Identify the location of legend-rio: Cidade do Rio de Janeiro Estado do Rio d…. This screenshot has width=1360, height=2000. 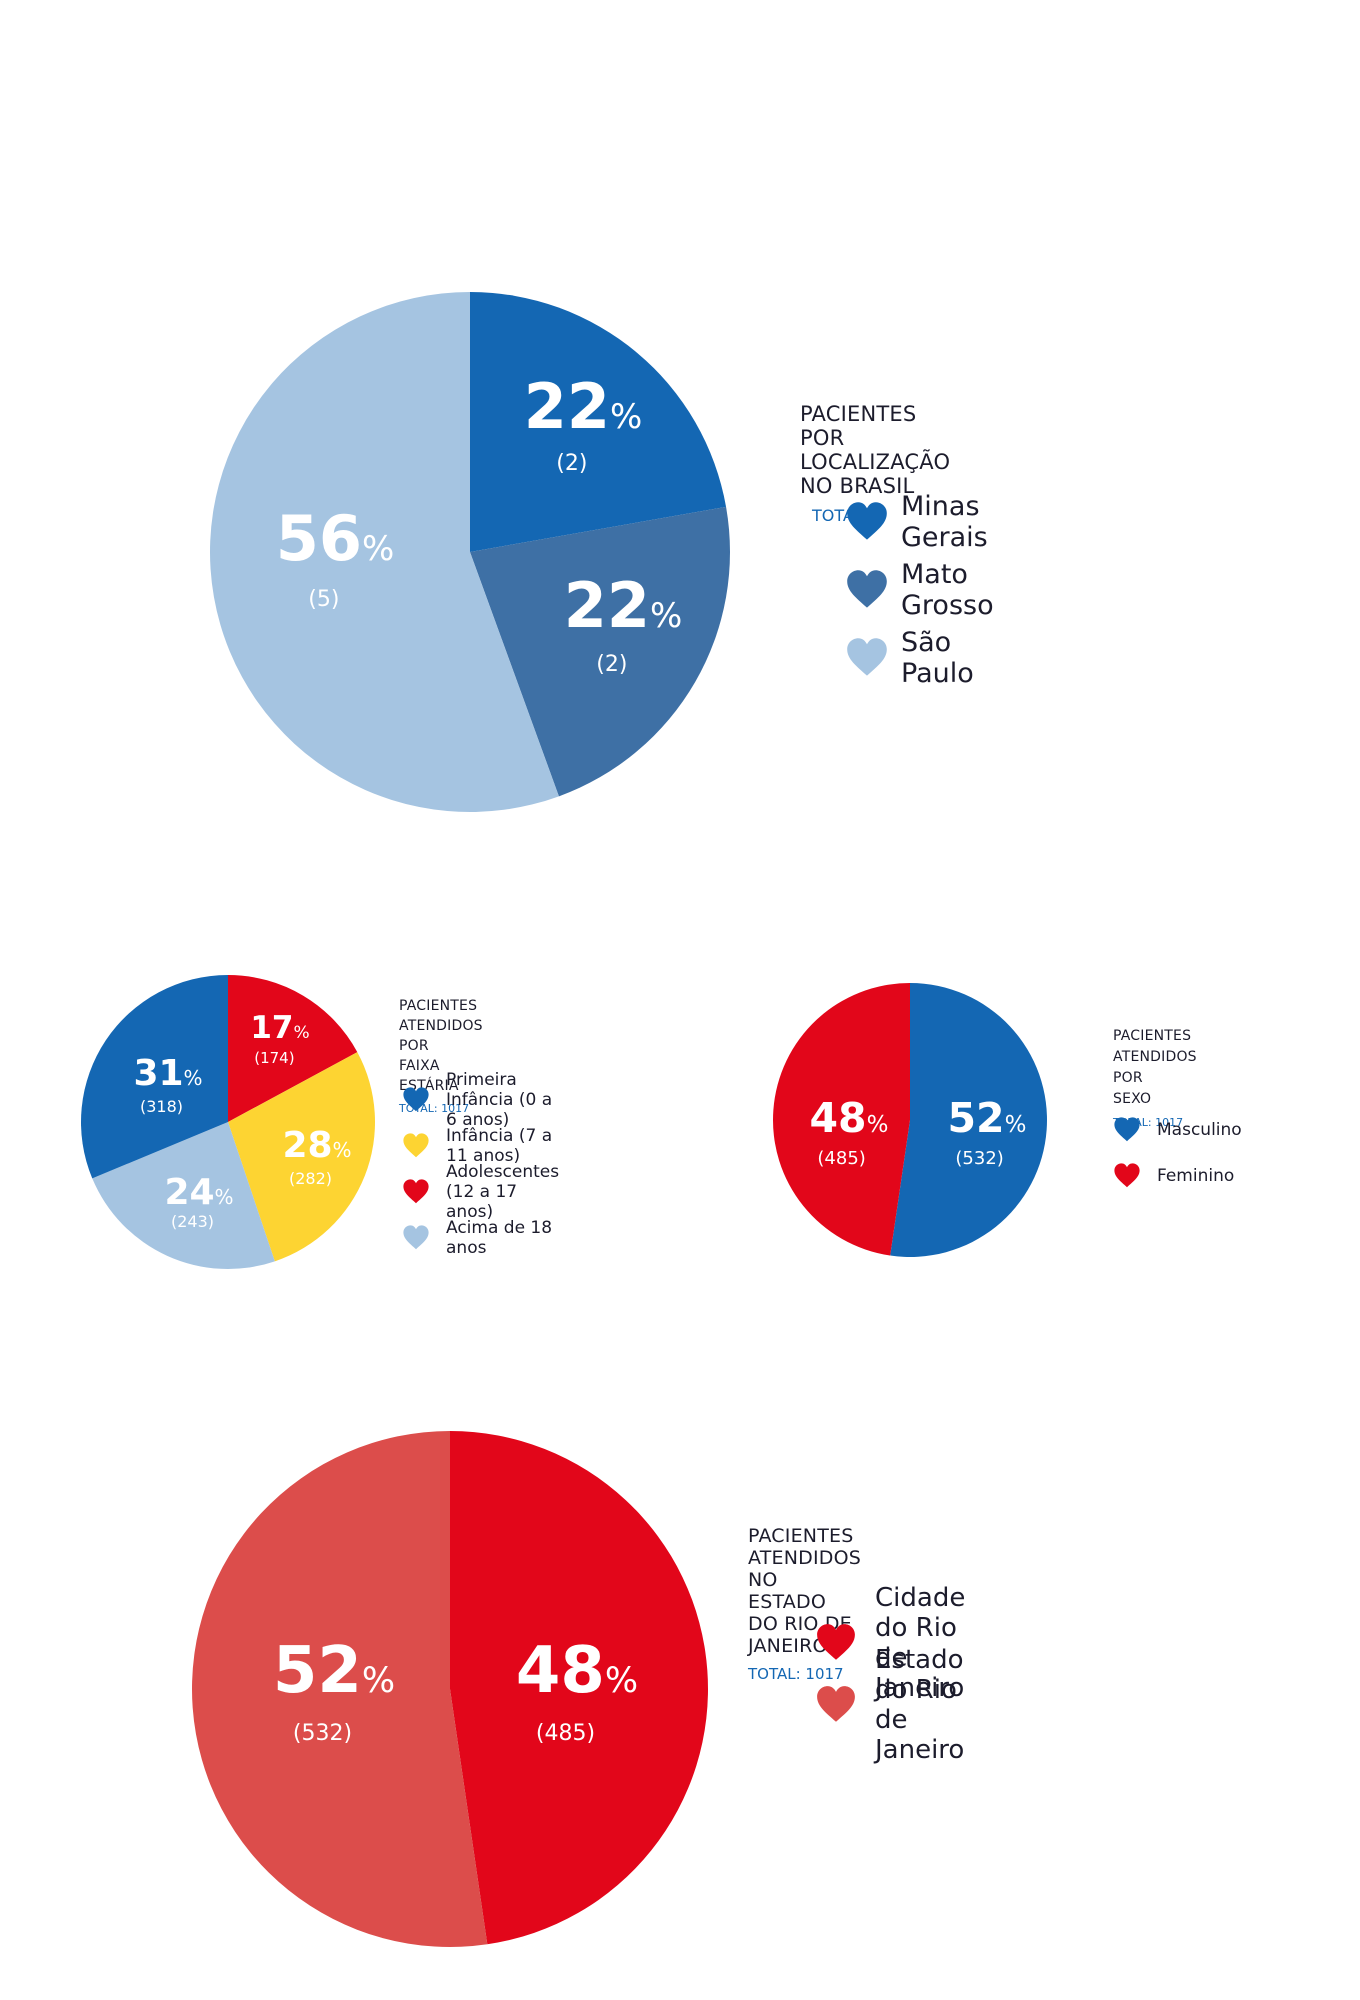
(890, 1674).